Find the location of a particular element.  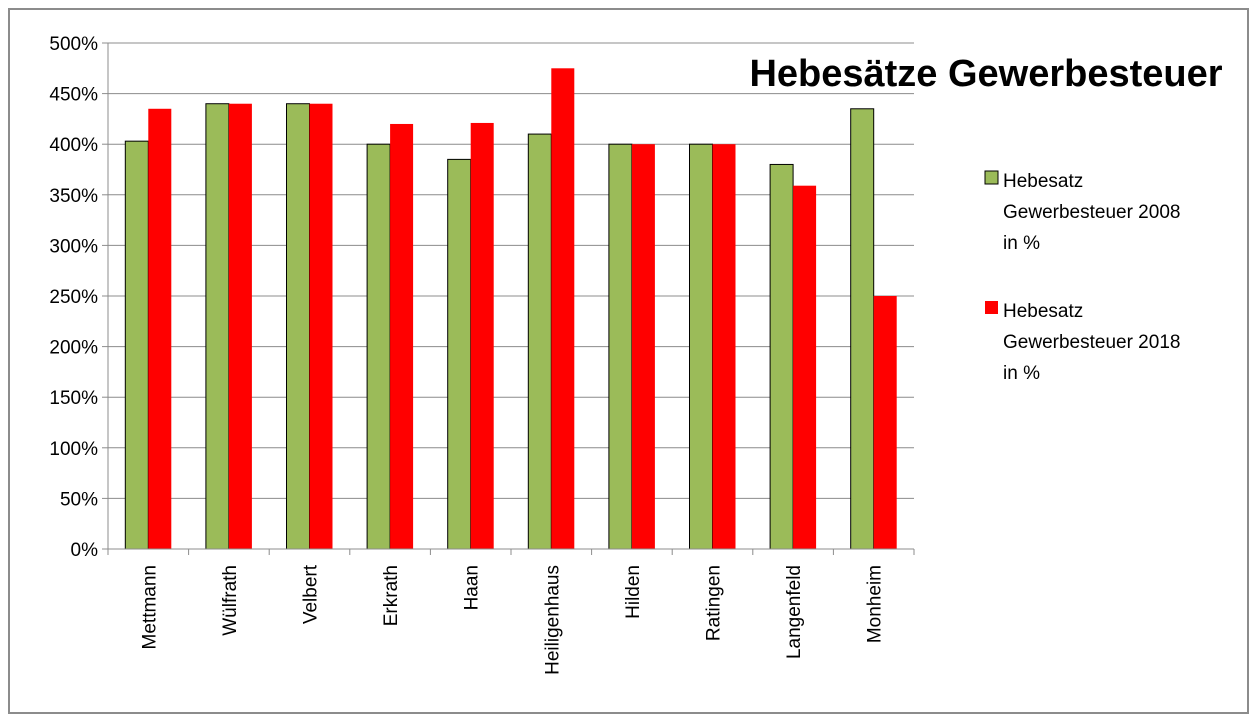

bar-2008-erkrath is located at coordinates (378, 346).